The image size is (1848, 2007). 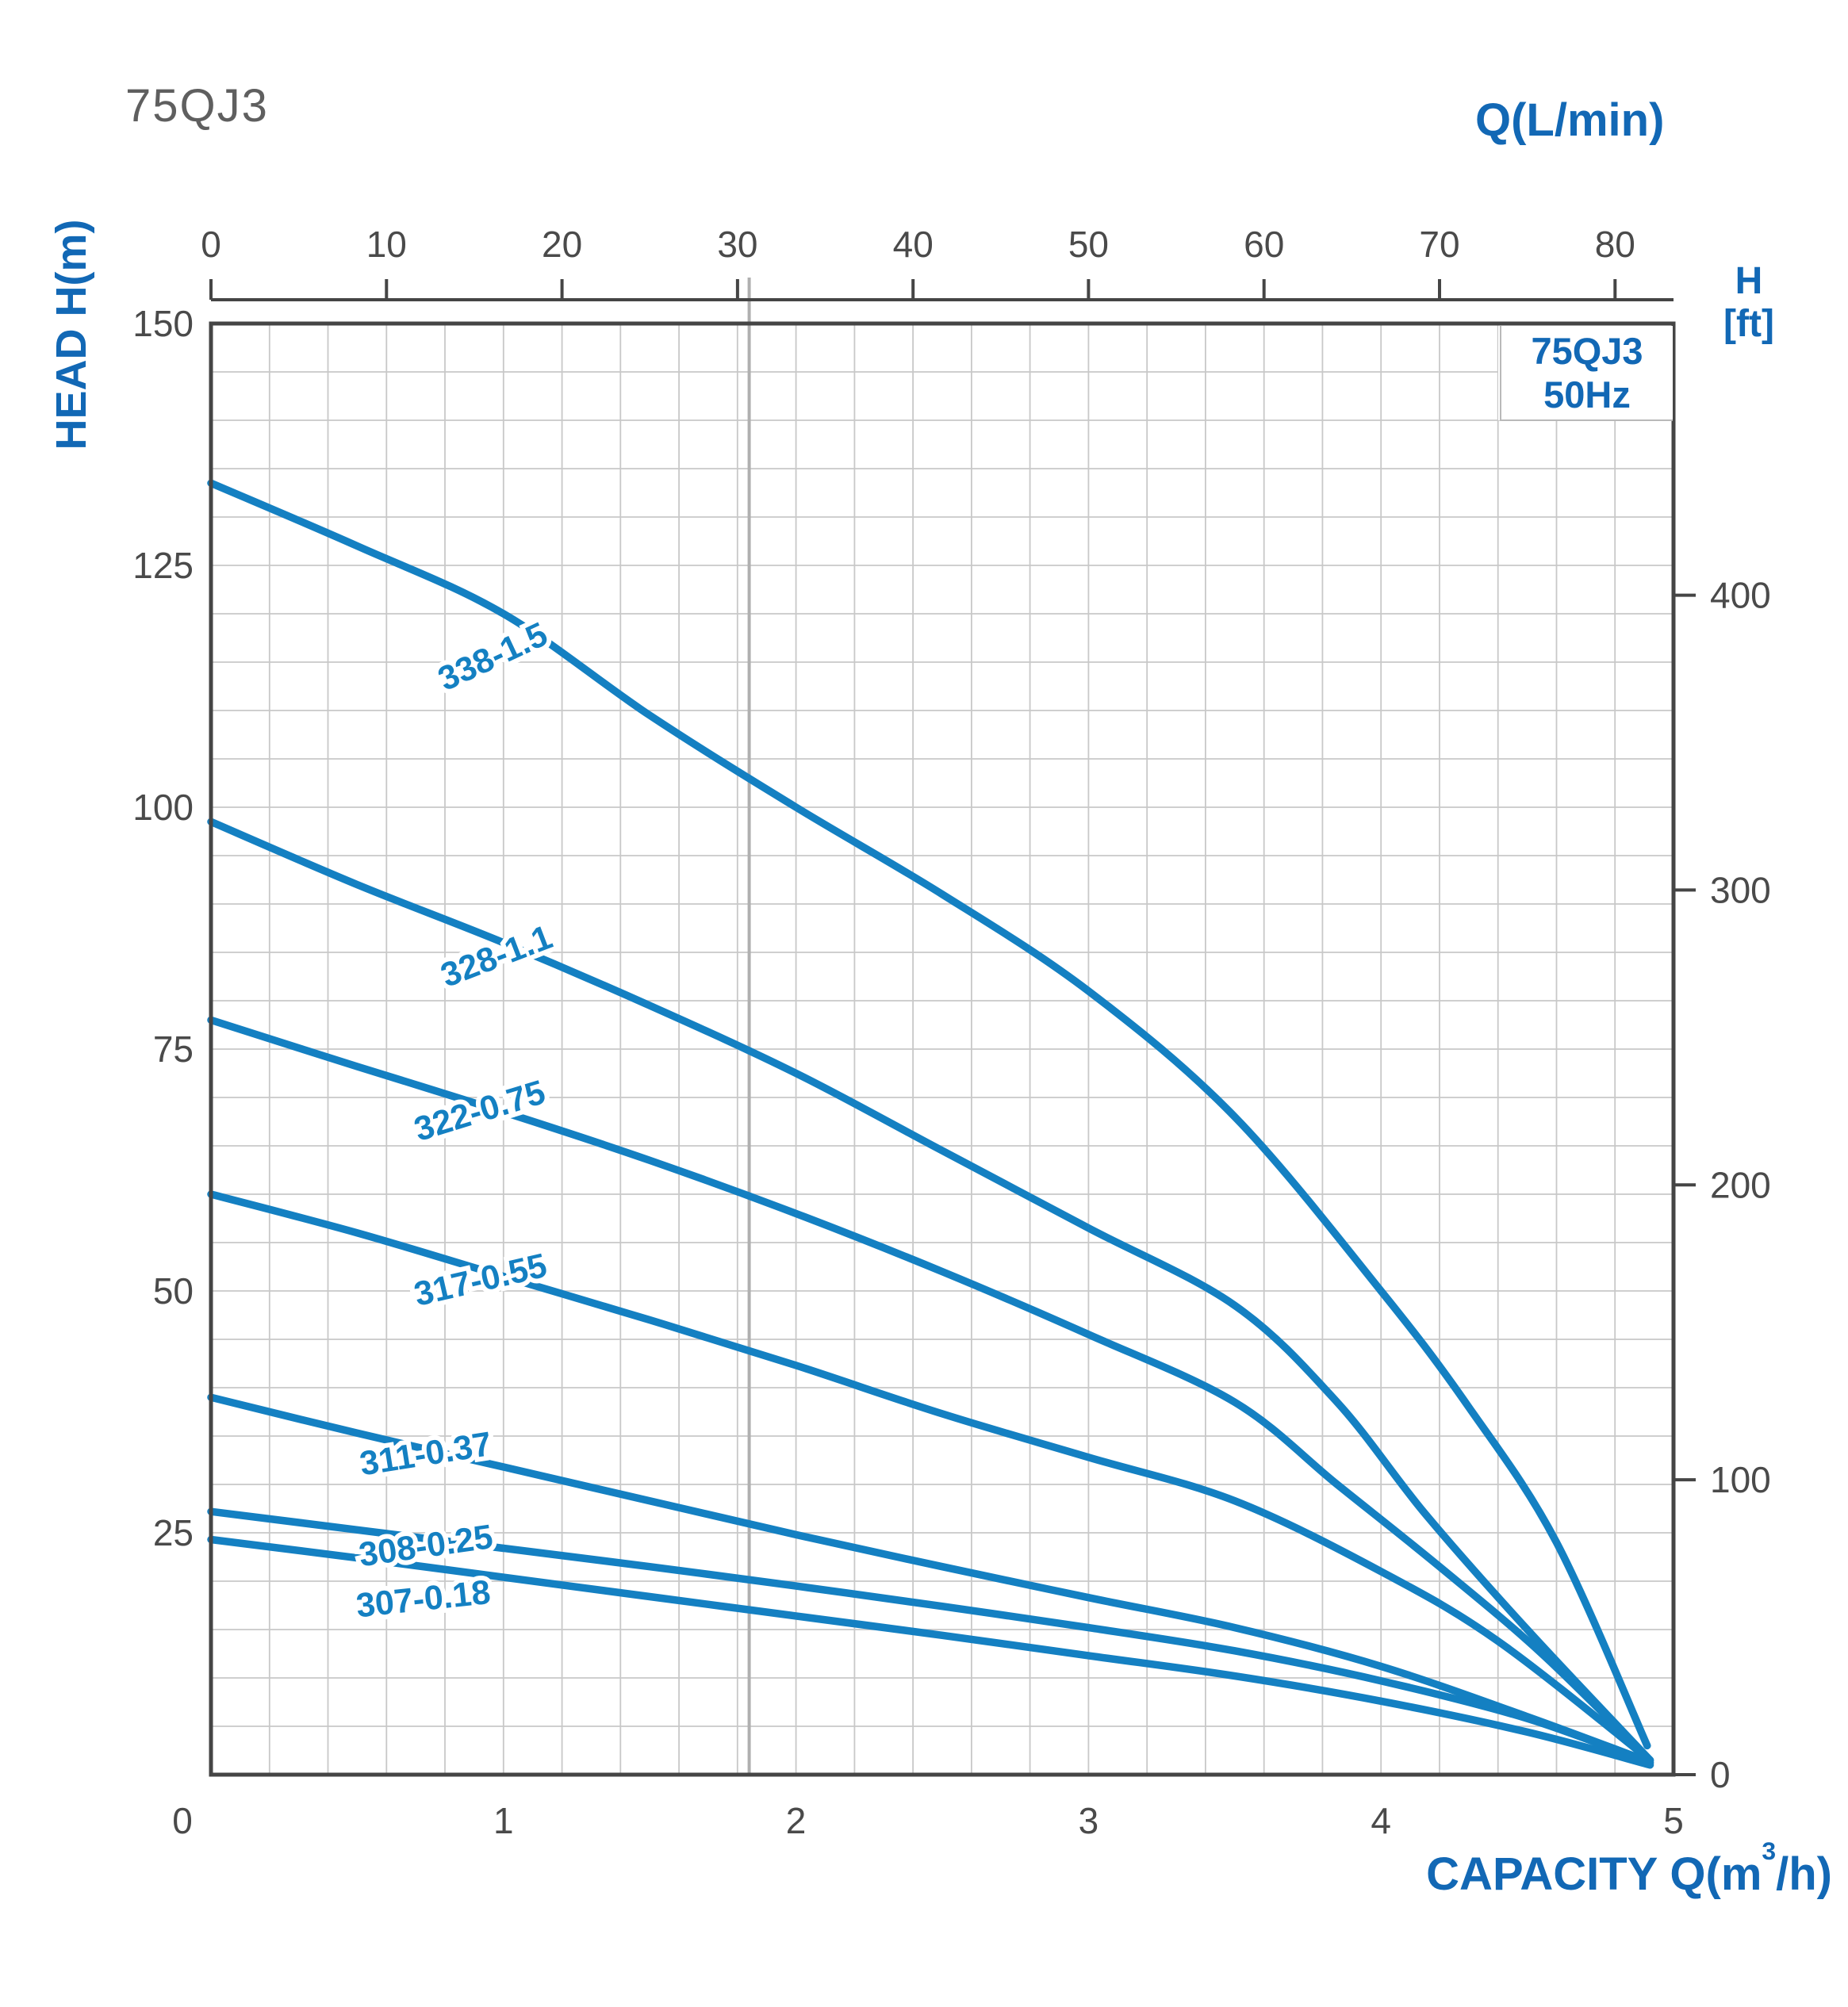 I want to click on legend: 75QJ3 50Hz, so click(x=1586, y=373).